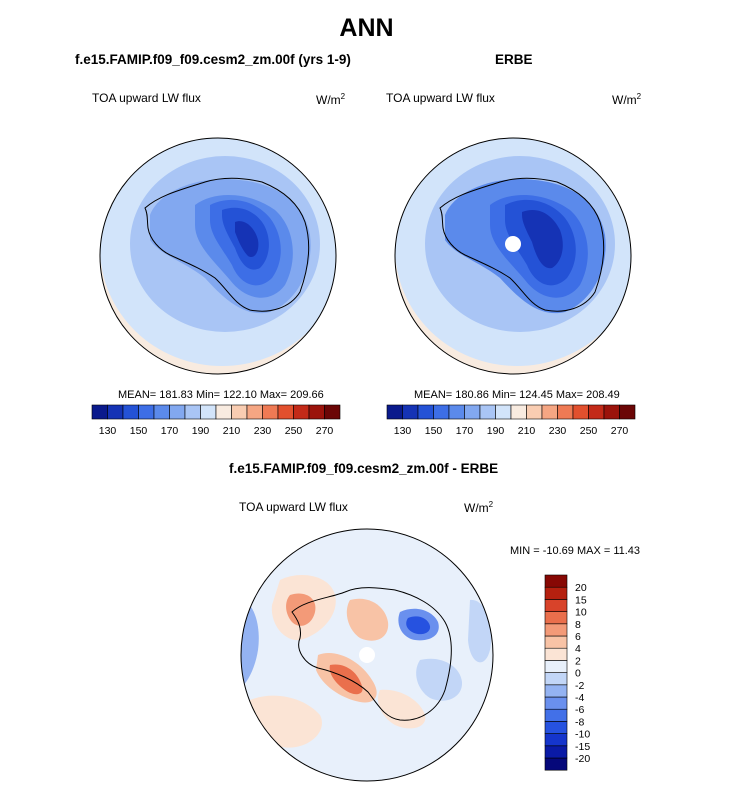  What do you see at coordinates (513, 244) in the screenshot?
I see `panel2-missing-data` at bounding box center [513, 244].